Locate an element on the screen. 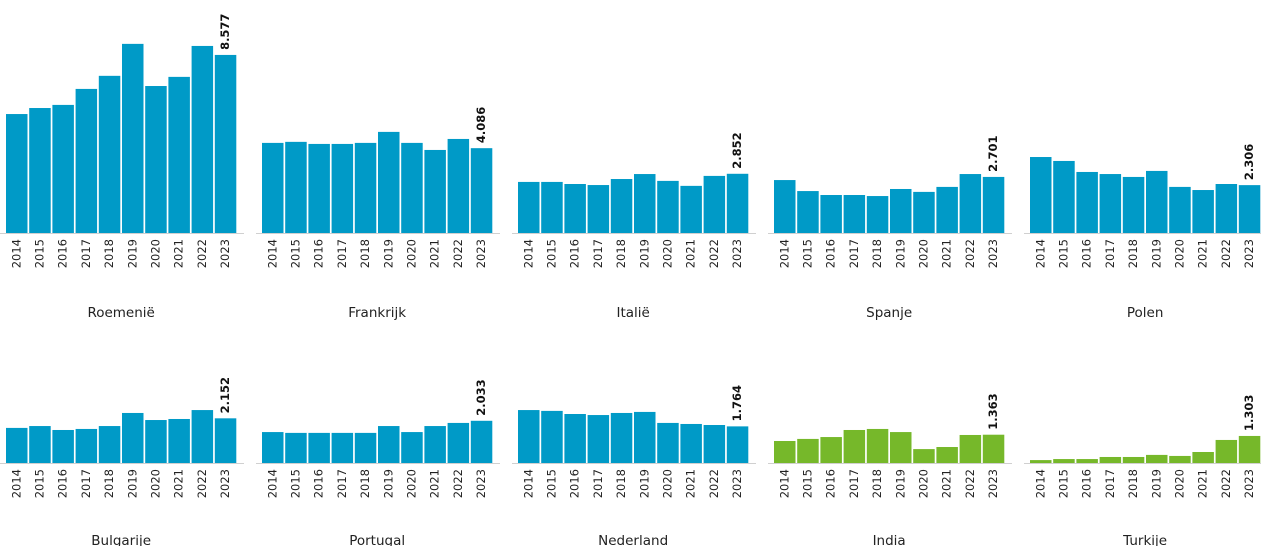  value-label: 1.303 is located at coordinates (1249, 413).